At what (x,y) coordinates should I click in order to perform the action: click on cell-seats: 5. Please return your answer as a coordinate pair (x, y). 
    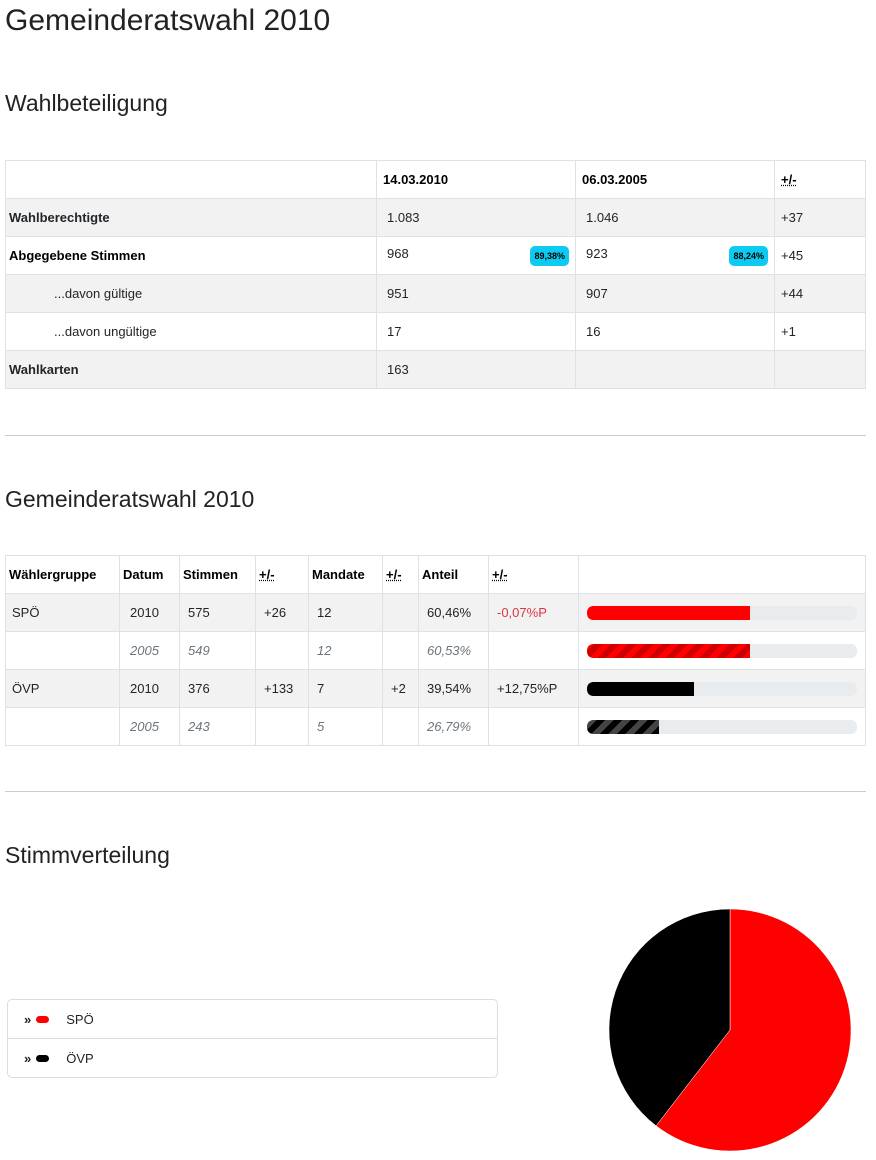
    Looking at the image, I should click on (345, 726).